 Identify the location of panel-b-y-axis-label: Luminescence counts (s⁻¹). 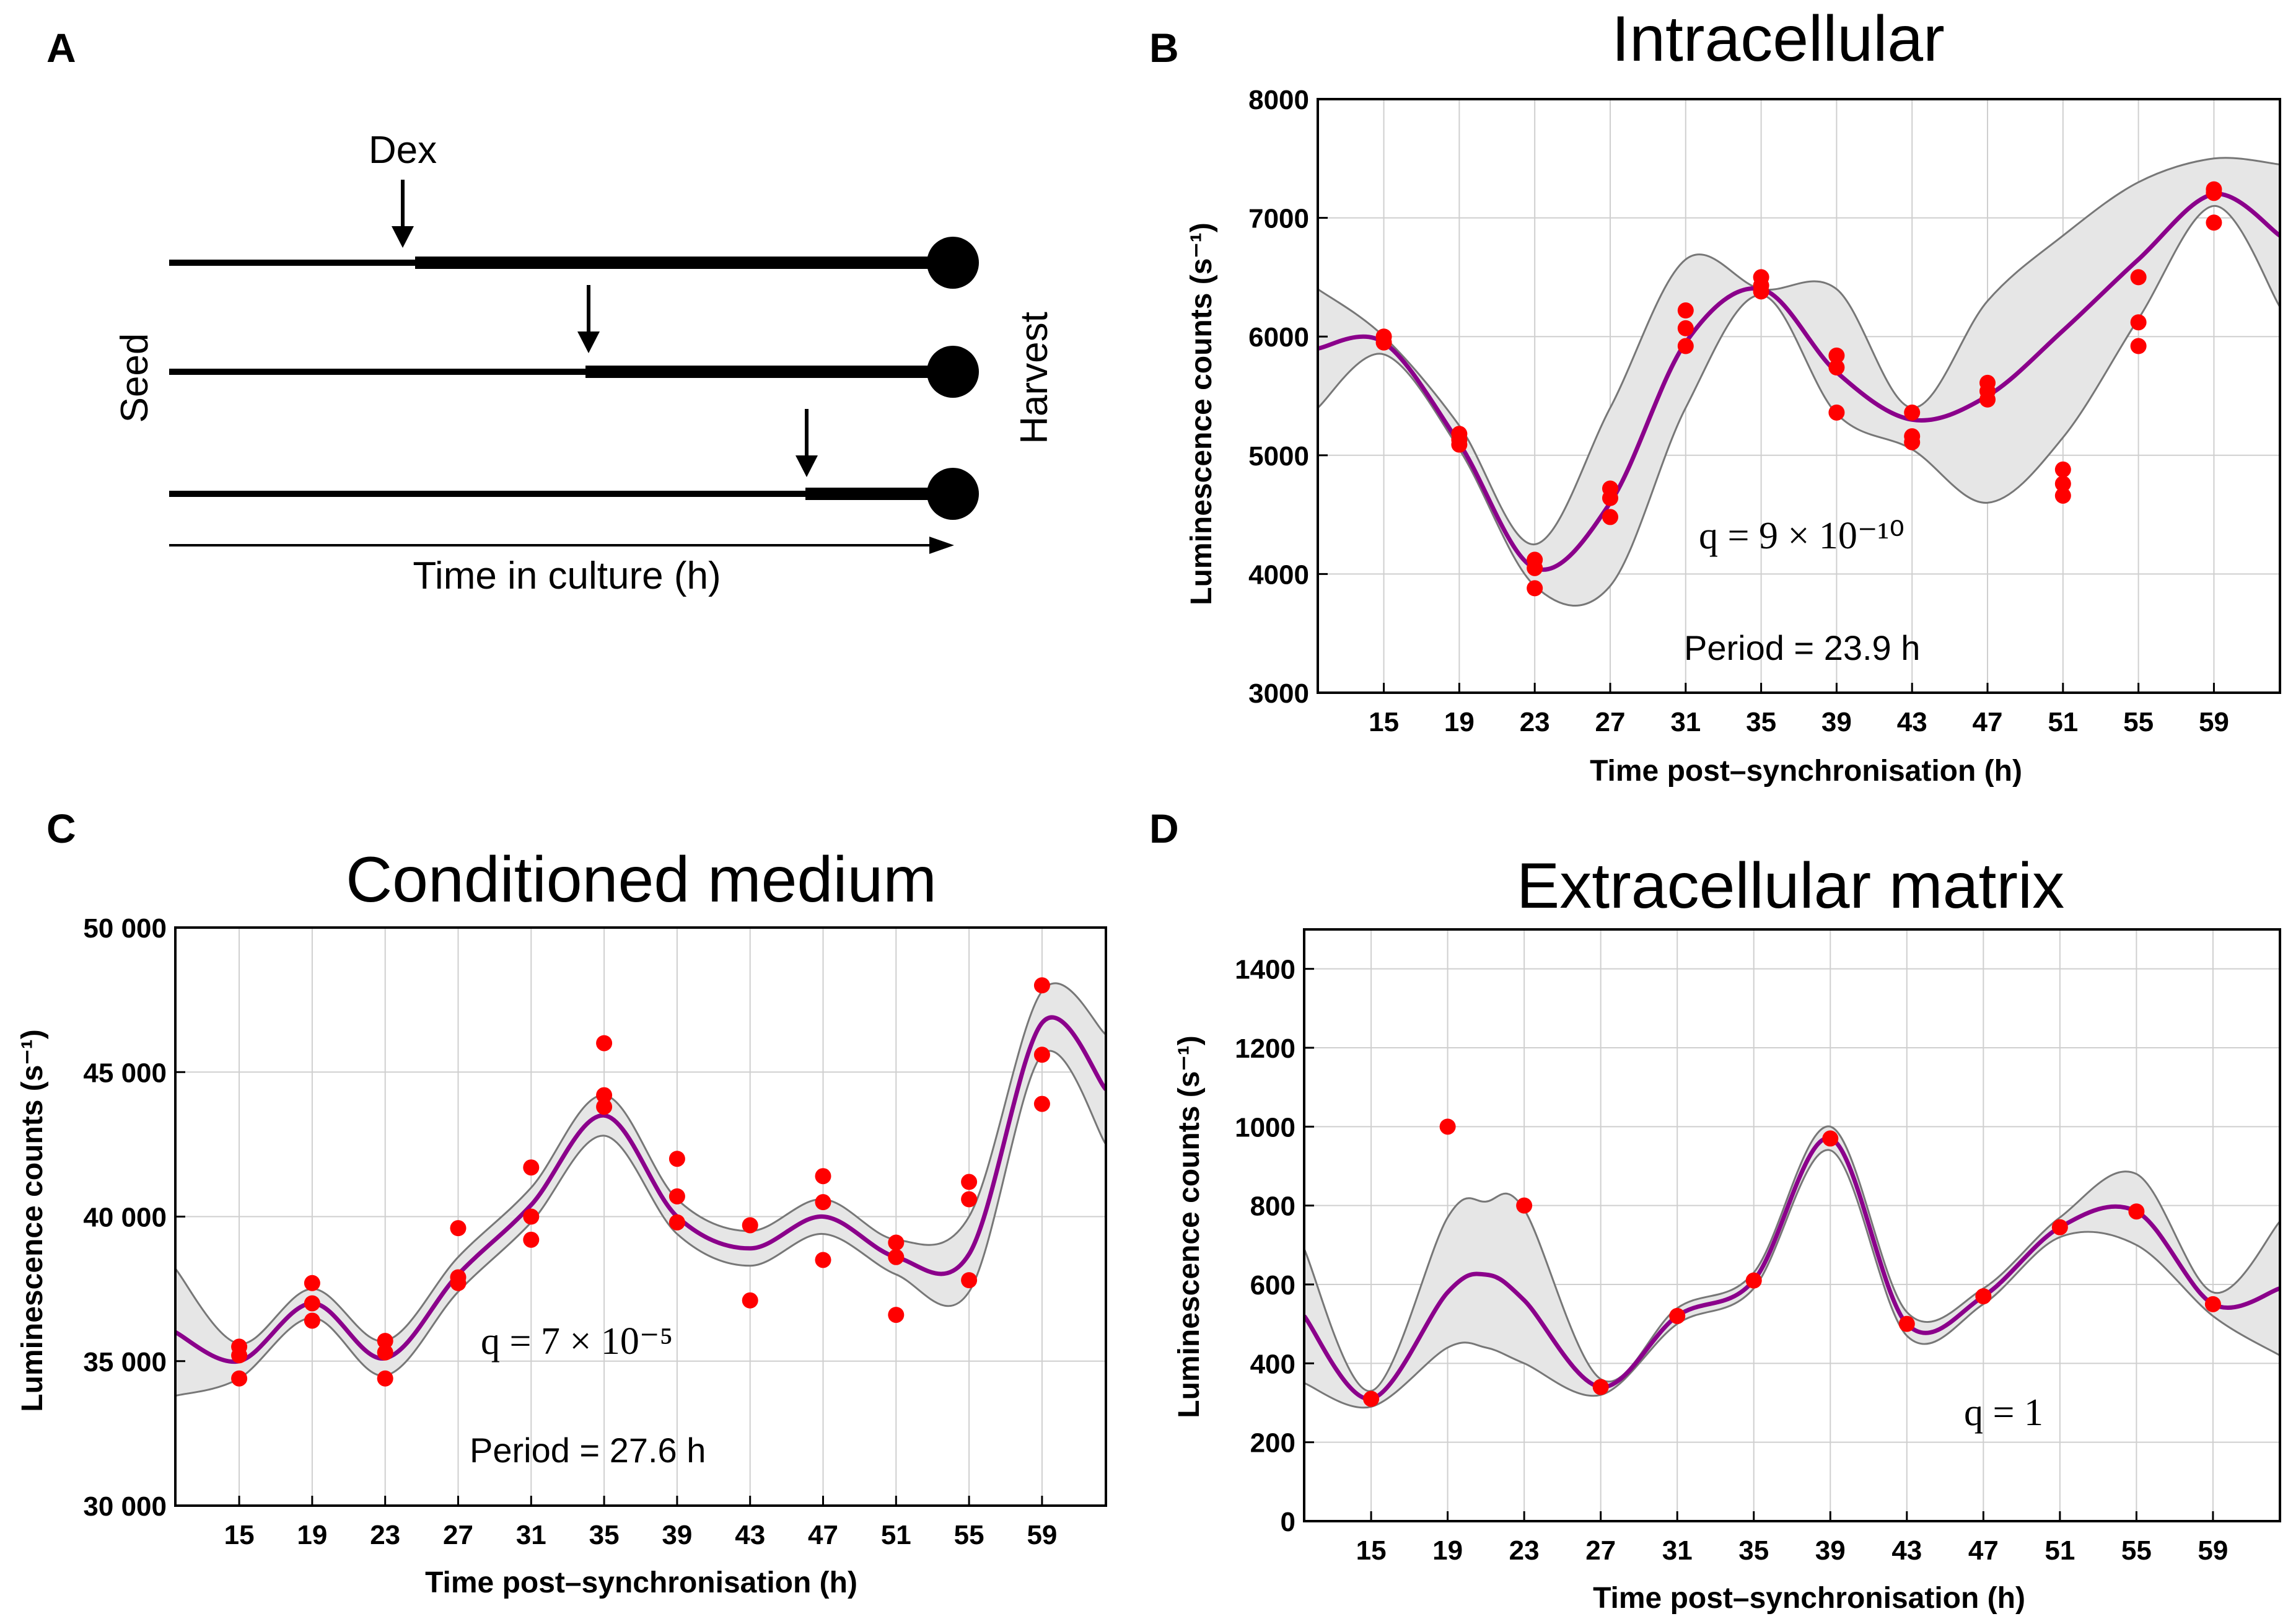
(1201, 413).